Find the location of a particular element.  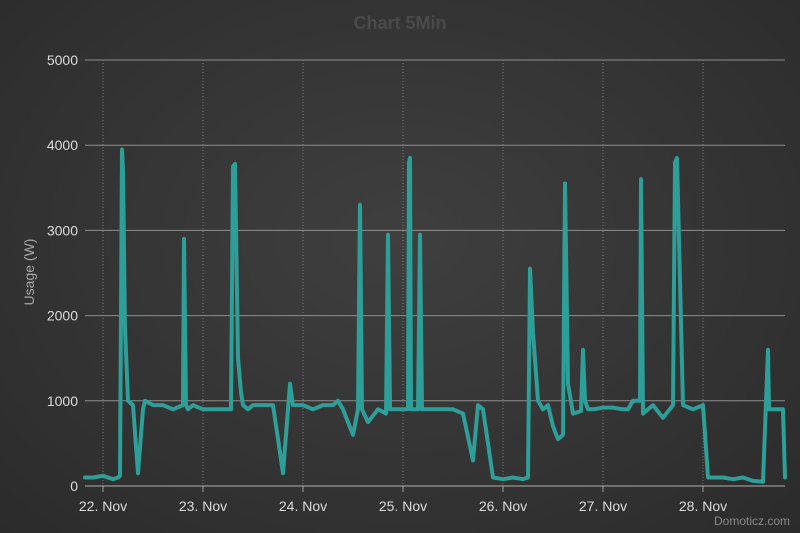

y-tick-label: 0 is located at coordinates (74, 486).